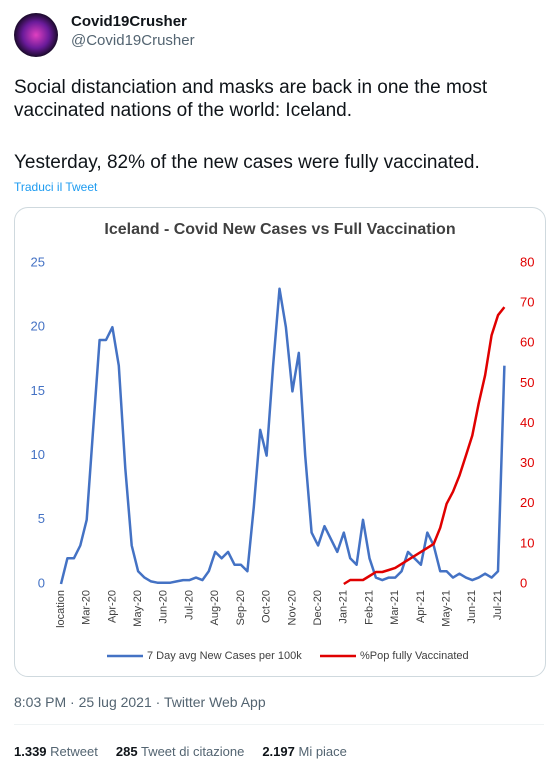  What do you see at coordinates (414, 656) in the screenshot?
I see `legend-label: %Pop fully Vaccinated` at bounding box center [414, 656].